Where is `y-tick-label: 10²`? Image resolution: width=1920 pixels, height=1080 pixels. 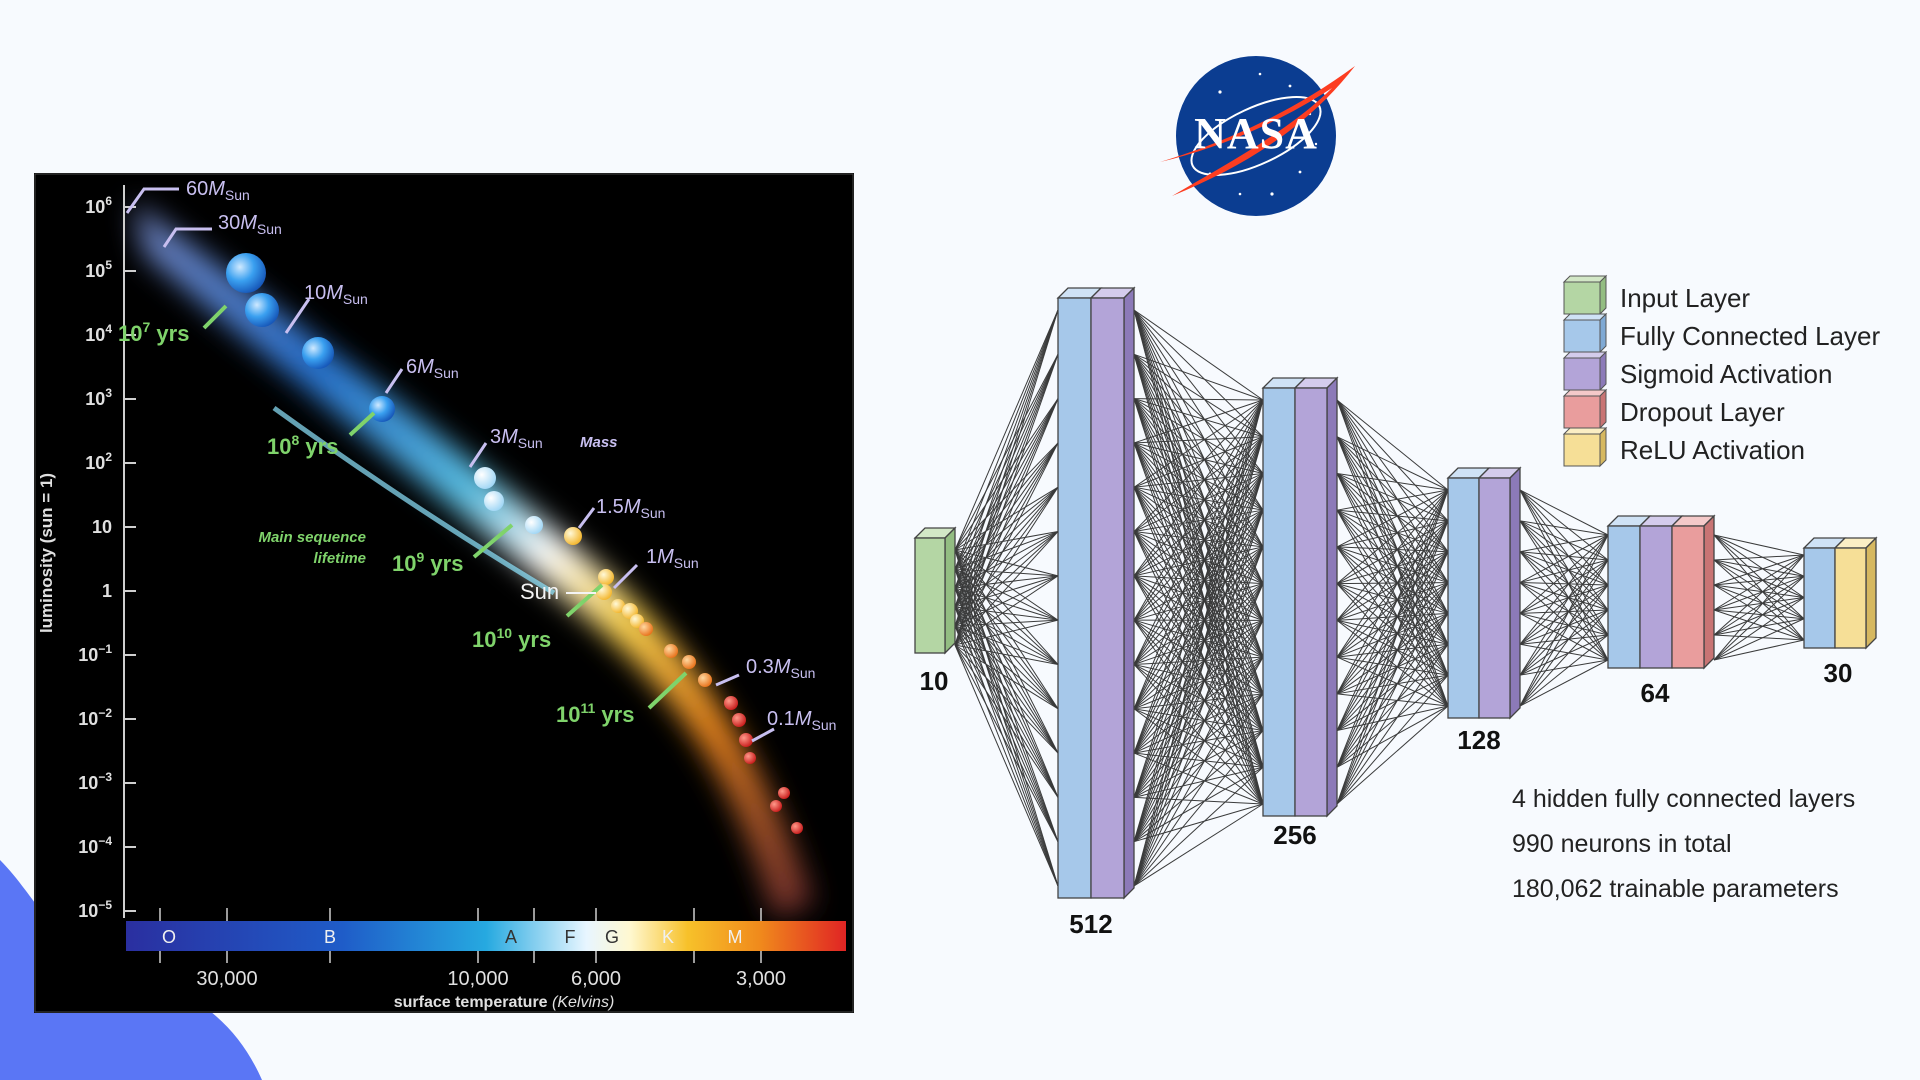
y-tick-label: 10² is located at coordinates (98, 461).